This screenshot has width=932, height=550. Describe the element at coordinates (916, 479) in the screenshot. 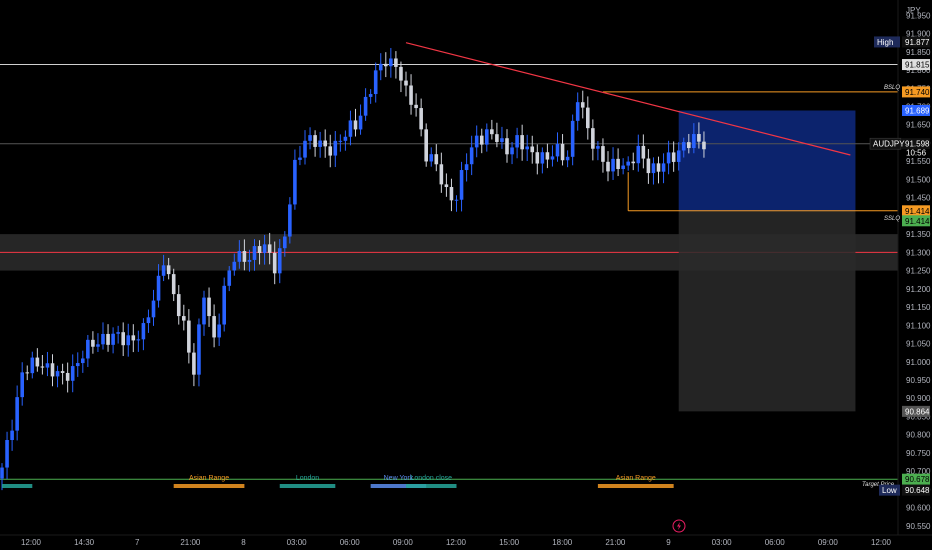

I see `target-line-tag-bg` at that location.